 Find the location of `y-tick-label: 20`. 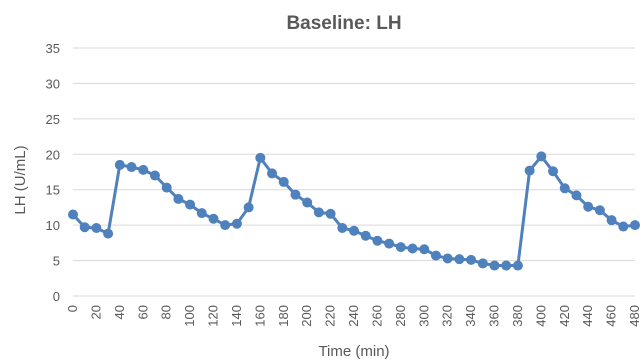

y-tick-label: 20 is located at coordinates (53, 154).